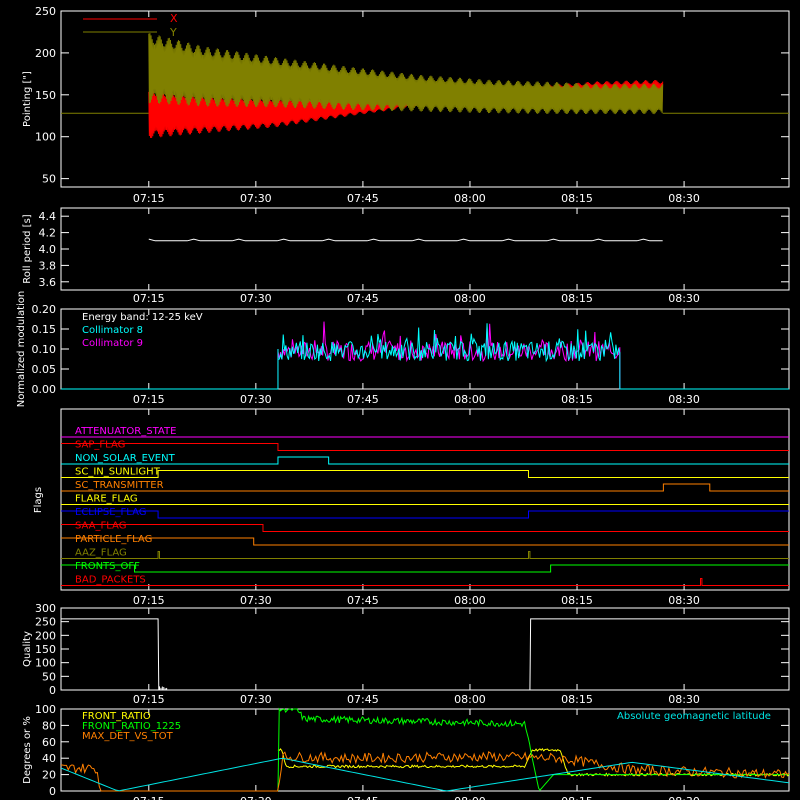 The width and height of the screenshot is (800, 800). Describe the element at coordinates (112, 343) in the screenshot. I see `legend-collimator-9: Collimator 9` at that location.